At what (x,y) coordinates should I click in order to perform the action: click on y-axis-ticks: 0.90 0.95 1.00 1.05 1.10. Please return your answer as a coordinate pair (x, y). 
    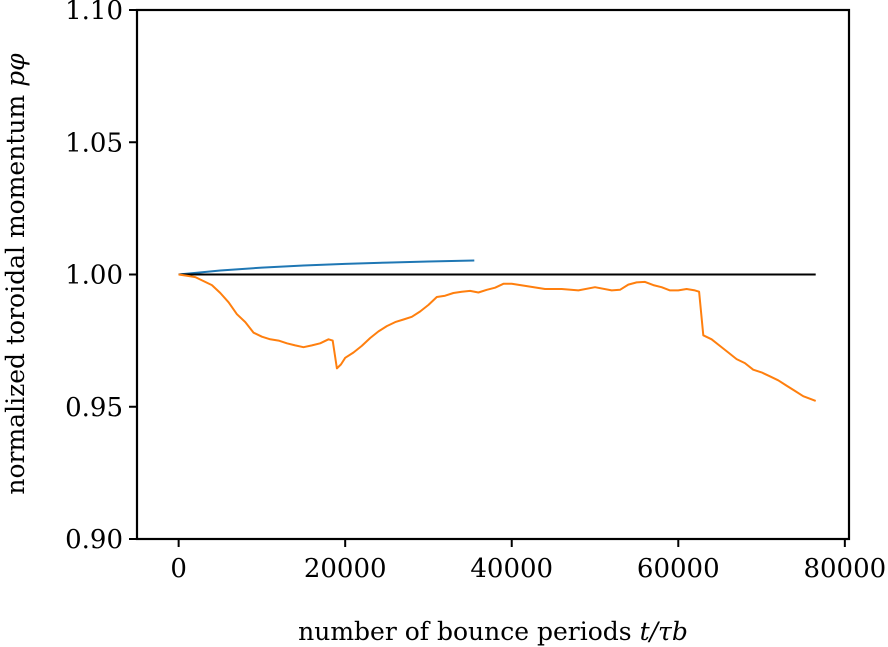
    Looking at the image, I should click on (101, 277).